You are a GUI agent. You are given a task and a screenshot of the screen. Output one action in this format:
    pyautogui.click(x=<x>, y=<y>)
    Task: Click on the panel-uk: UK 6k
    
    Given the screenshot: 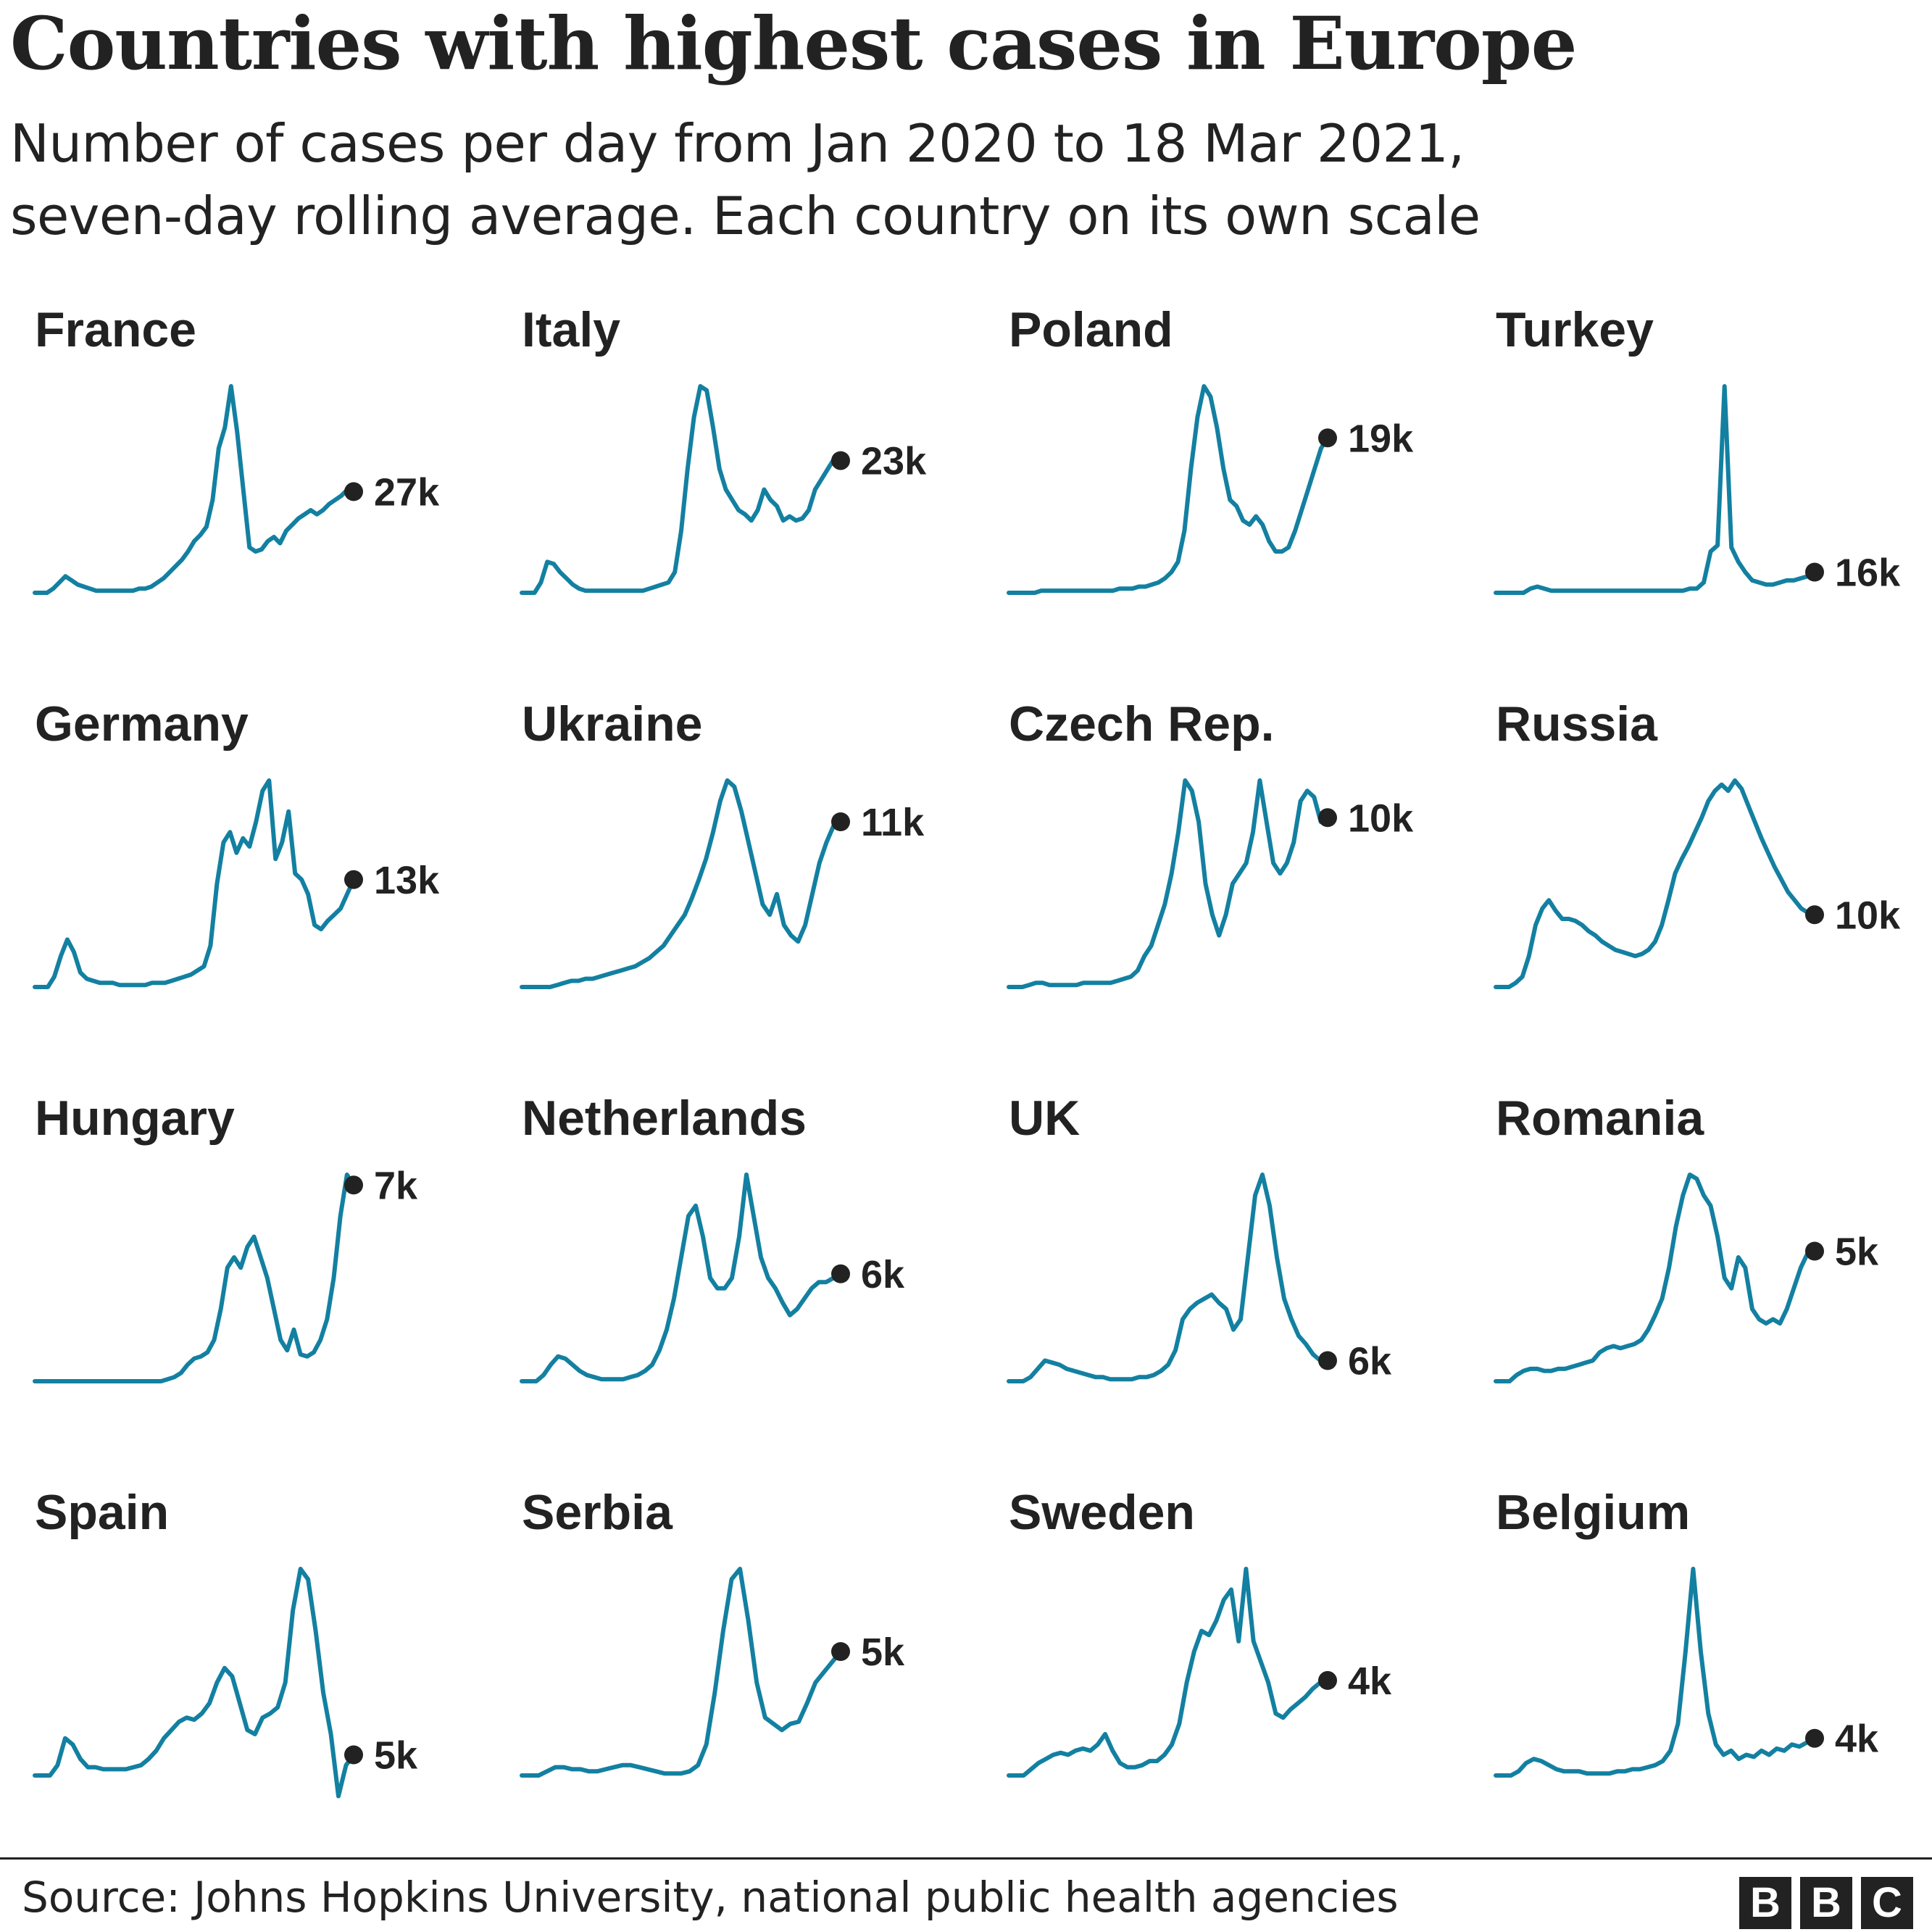 What is the action you would take?
    pyautogui.click(x=1200, y=1237)
    